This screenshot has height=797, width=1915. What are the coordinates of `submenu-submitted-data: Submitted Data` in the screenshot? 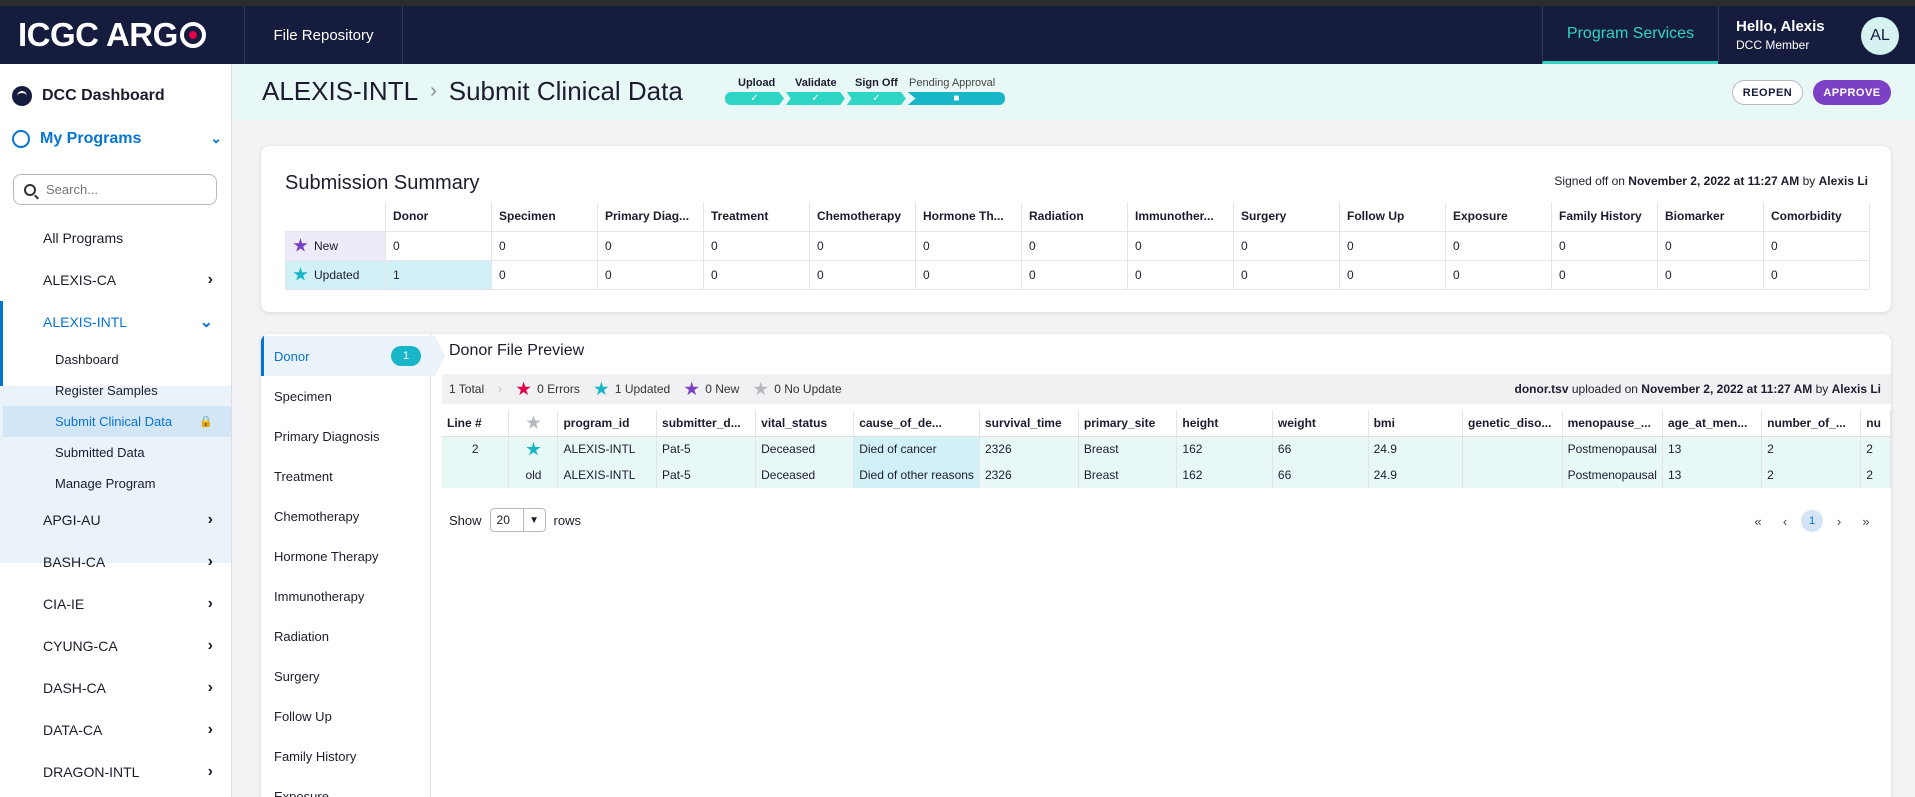 It's located at (100, 452).